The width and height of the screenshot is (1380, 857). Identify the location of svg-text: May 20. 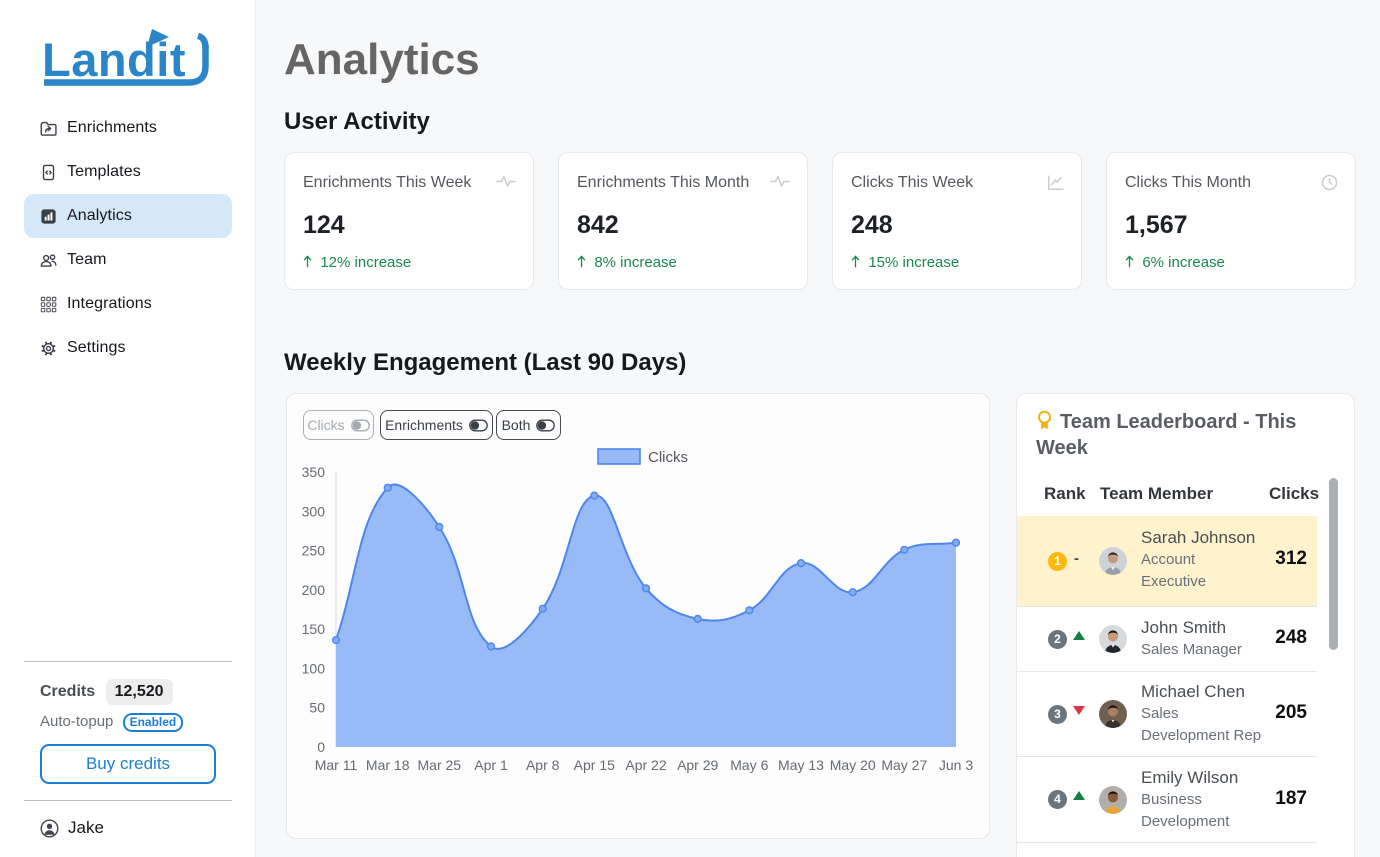
(853, 765).